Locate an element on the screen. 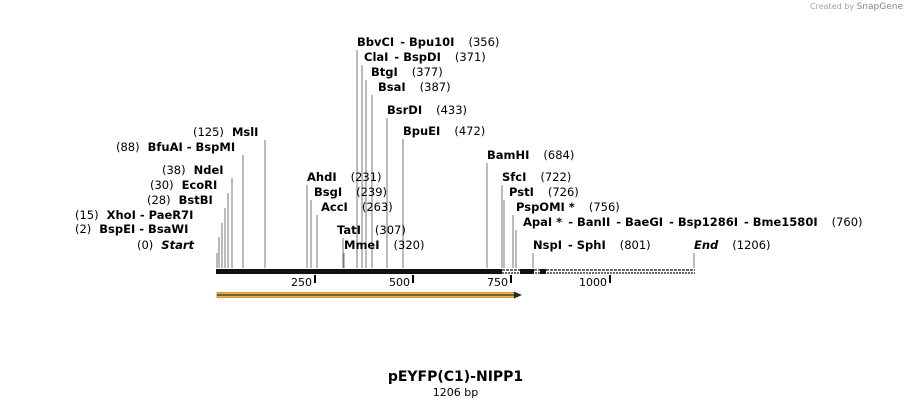  site-position: (231) is located at coordinates (366, 177).